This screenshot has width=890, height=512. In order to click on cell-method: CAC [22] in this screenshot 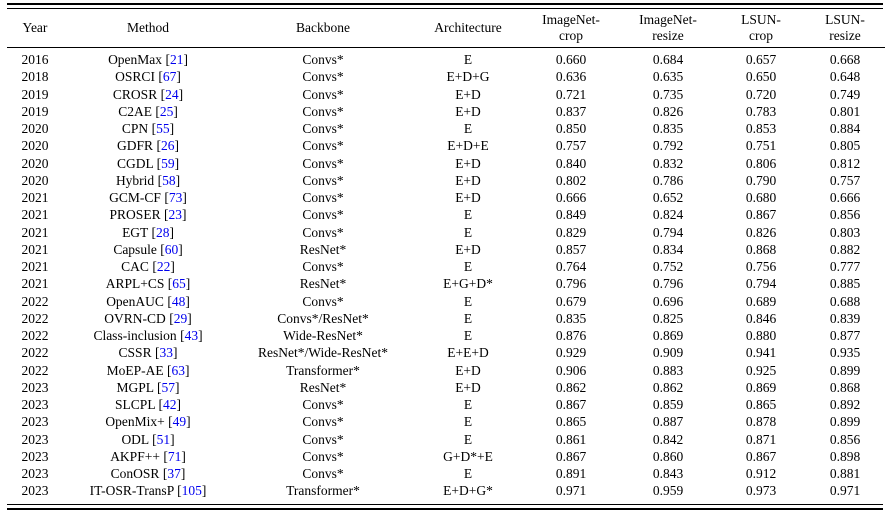, I will do `click(148, 266)`.